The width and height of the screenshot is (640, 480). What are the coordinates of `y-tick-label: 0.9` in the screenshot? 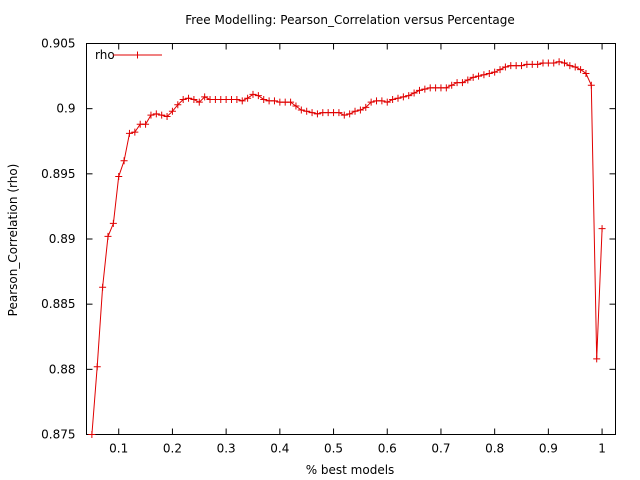 It's located at (65, 109).